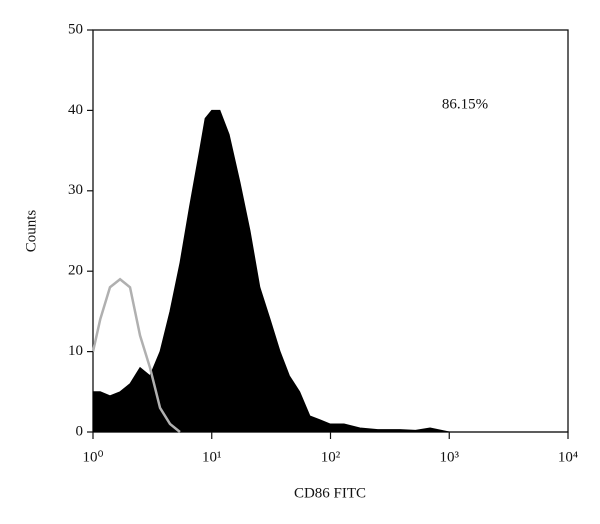 This screenshot has width=600, height=524. What do you see at coordinates (212, 457) in the screenshot?
I see `x-tick-label: 10¹` at bounding box center [212, 457].